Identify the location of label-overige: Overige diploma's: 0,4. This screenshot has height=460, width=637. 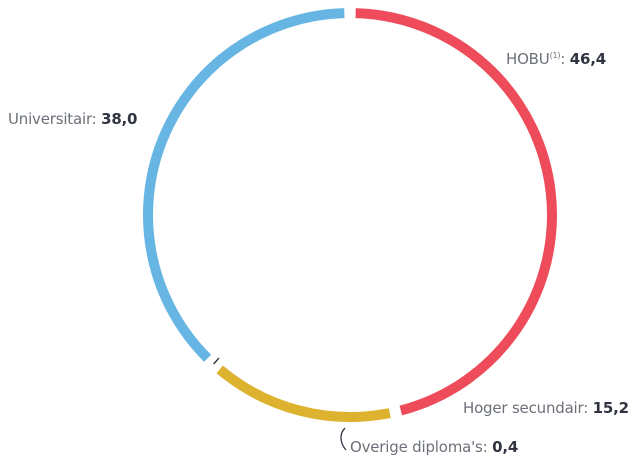
(434, 447).